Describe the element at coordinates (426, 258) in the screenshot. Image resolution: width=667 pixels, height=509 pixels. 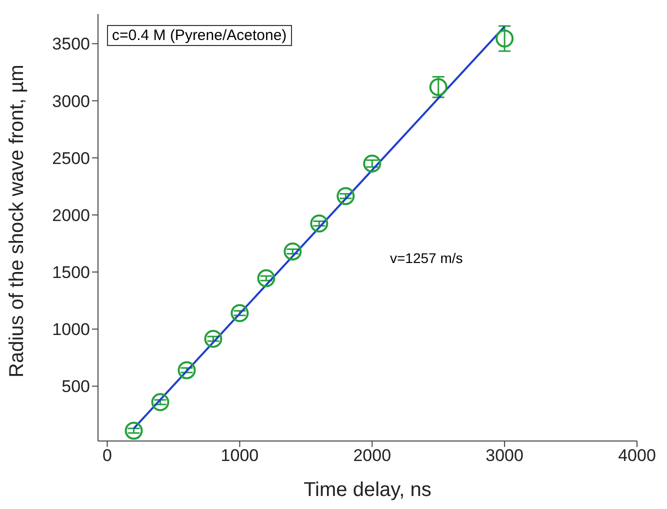
I see `annotation: v=1257 m/s` at that location.